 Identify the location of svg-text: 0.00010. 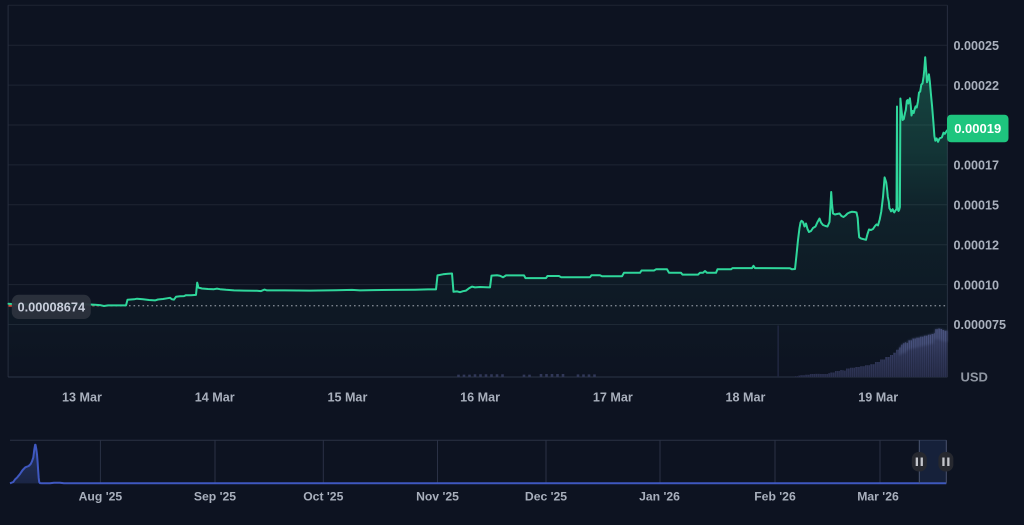
(977, 285).